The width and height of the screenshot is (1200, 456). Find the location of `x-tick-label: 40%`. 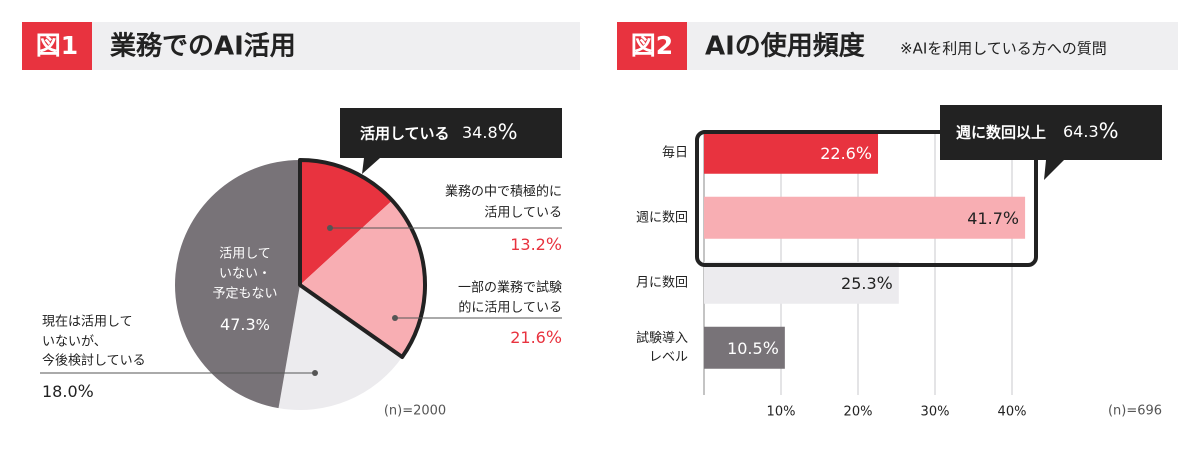

x-tick-label: 40% is located at coordinates (1012, 412).